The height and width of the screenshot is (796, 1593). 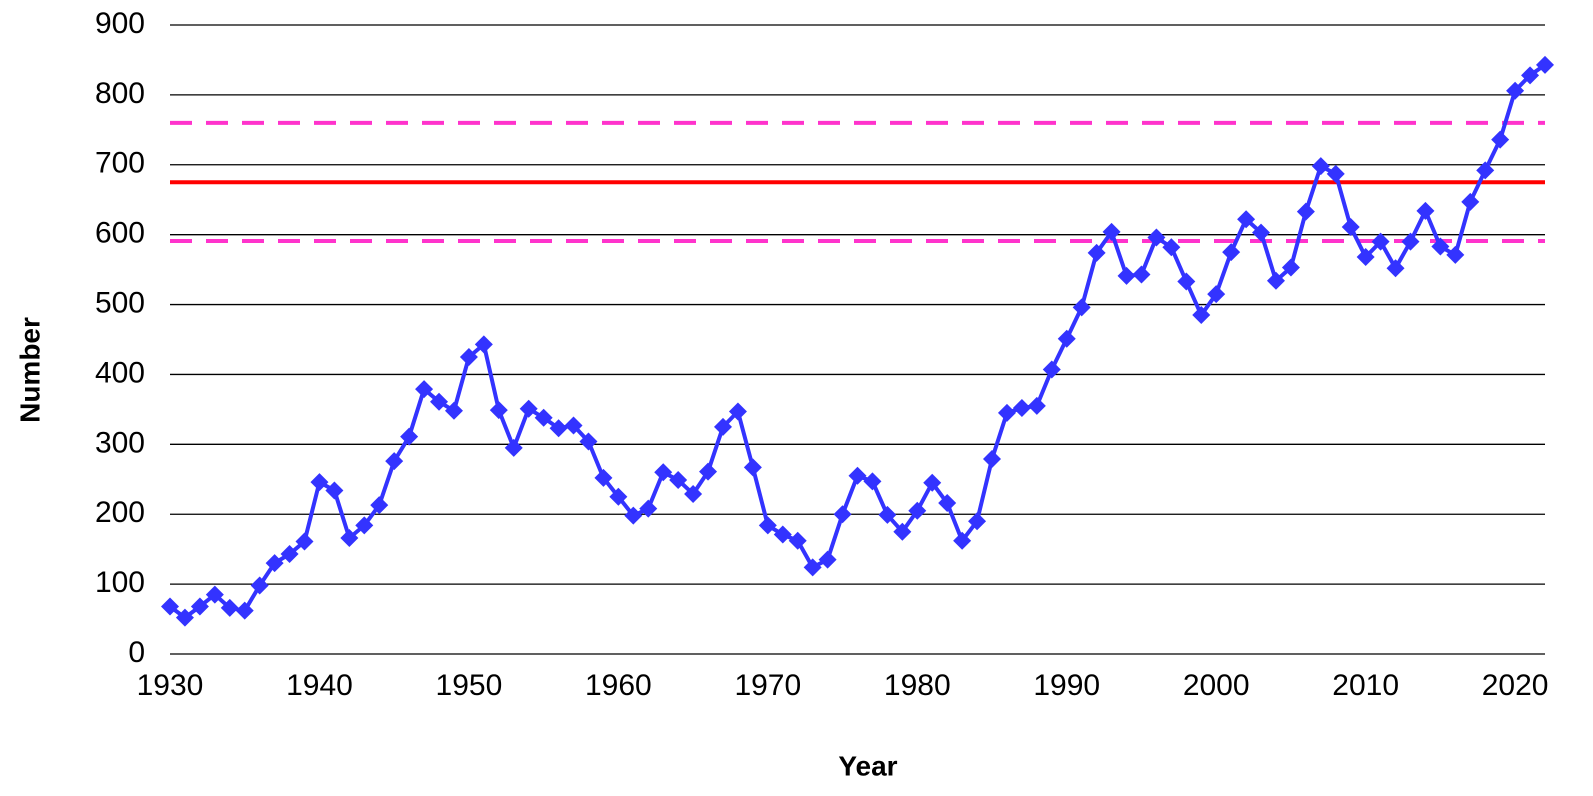 What do you see at coordinates (469, 685) in the screenshot?
I see `x-tick-label: 1950` at bounding box center [469, 685].